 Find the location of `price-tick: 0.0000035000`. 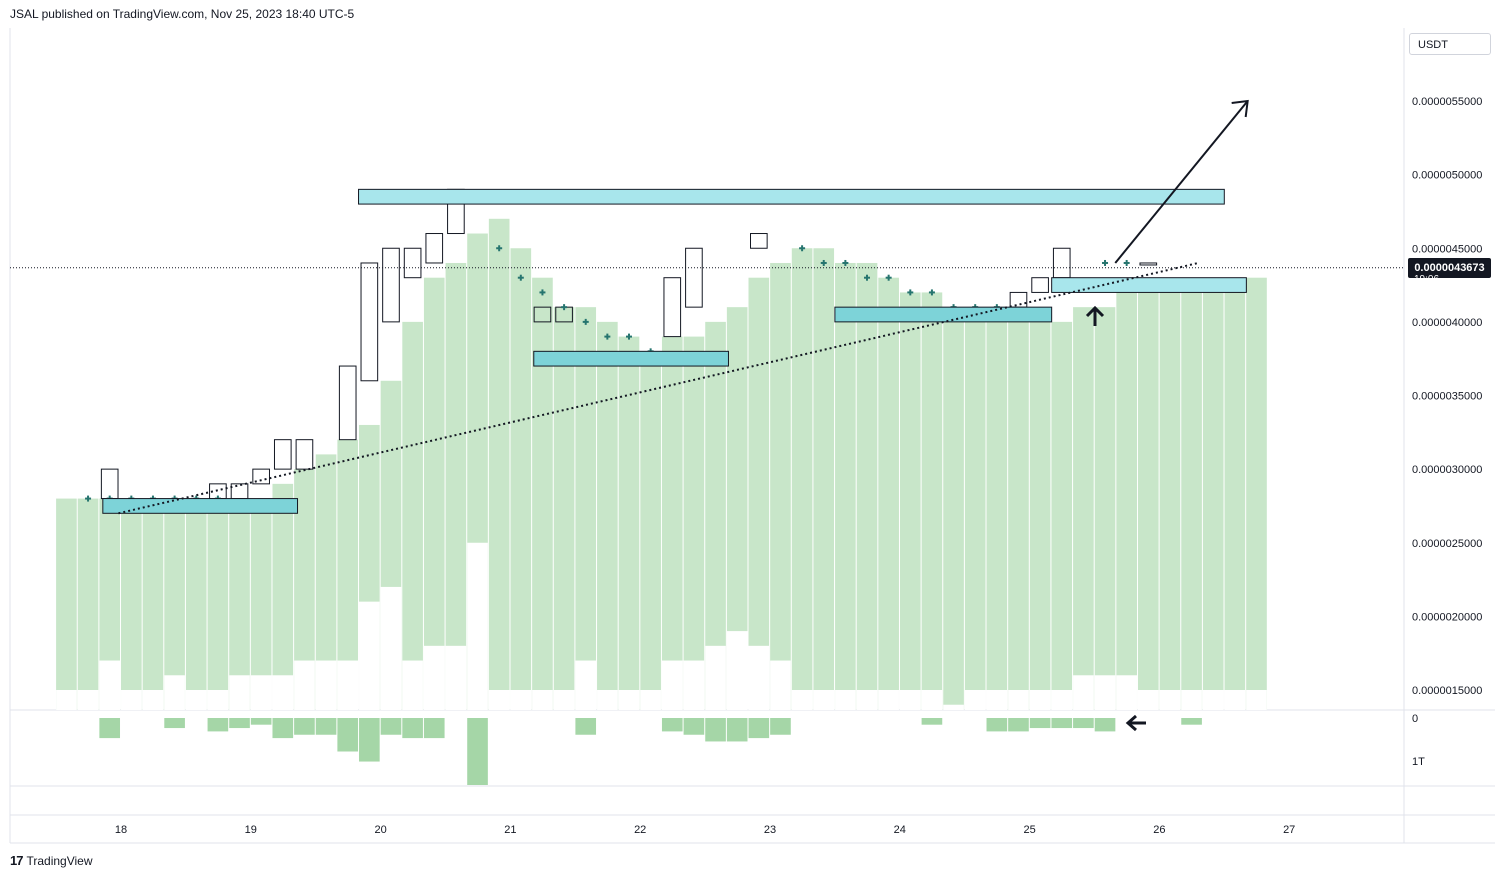

price-tick: 0.0000035000 is located at coordinates (1447, 397).